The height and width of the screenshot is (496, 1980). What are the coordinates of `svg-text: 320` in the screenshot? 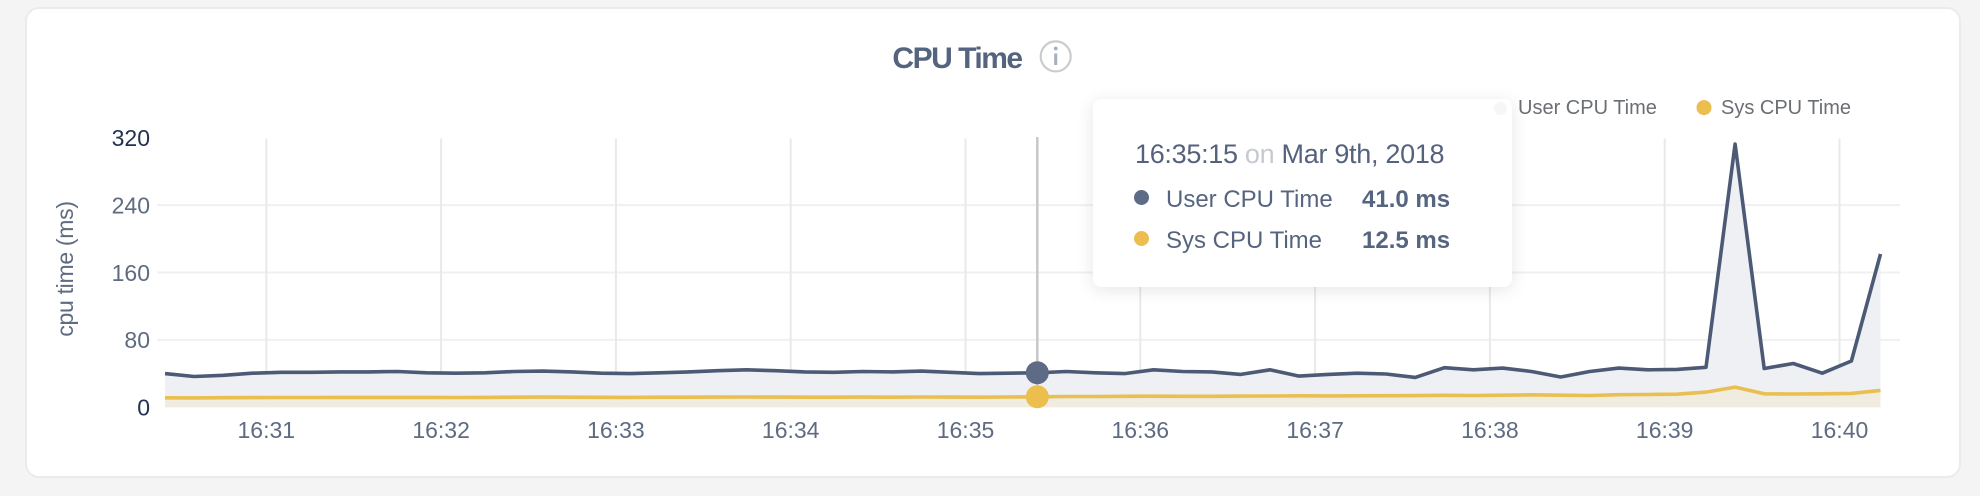 It's located at (131, 138).